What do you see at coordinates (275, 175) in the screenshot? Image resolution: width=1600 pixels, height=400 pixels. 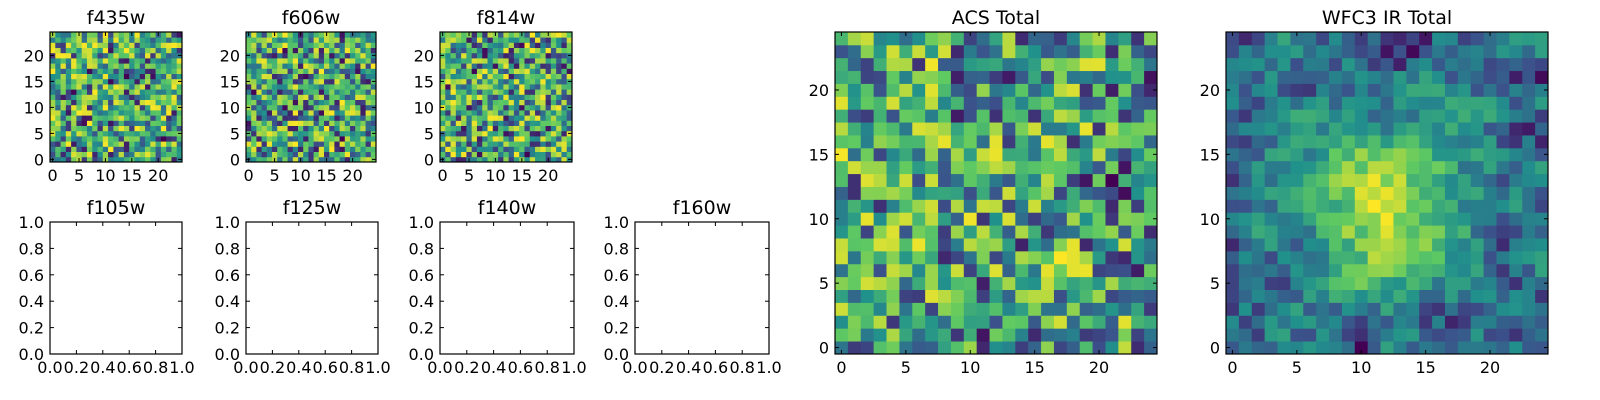 I see `x-tick-label: 5` at bounding box center [275, 175].